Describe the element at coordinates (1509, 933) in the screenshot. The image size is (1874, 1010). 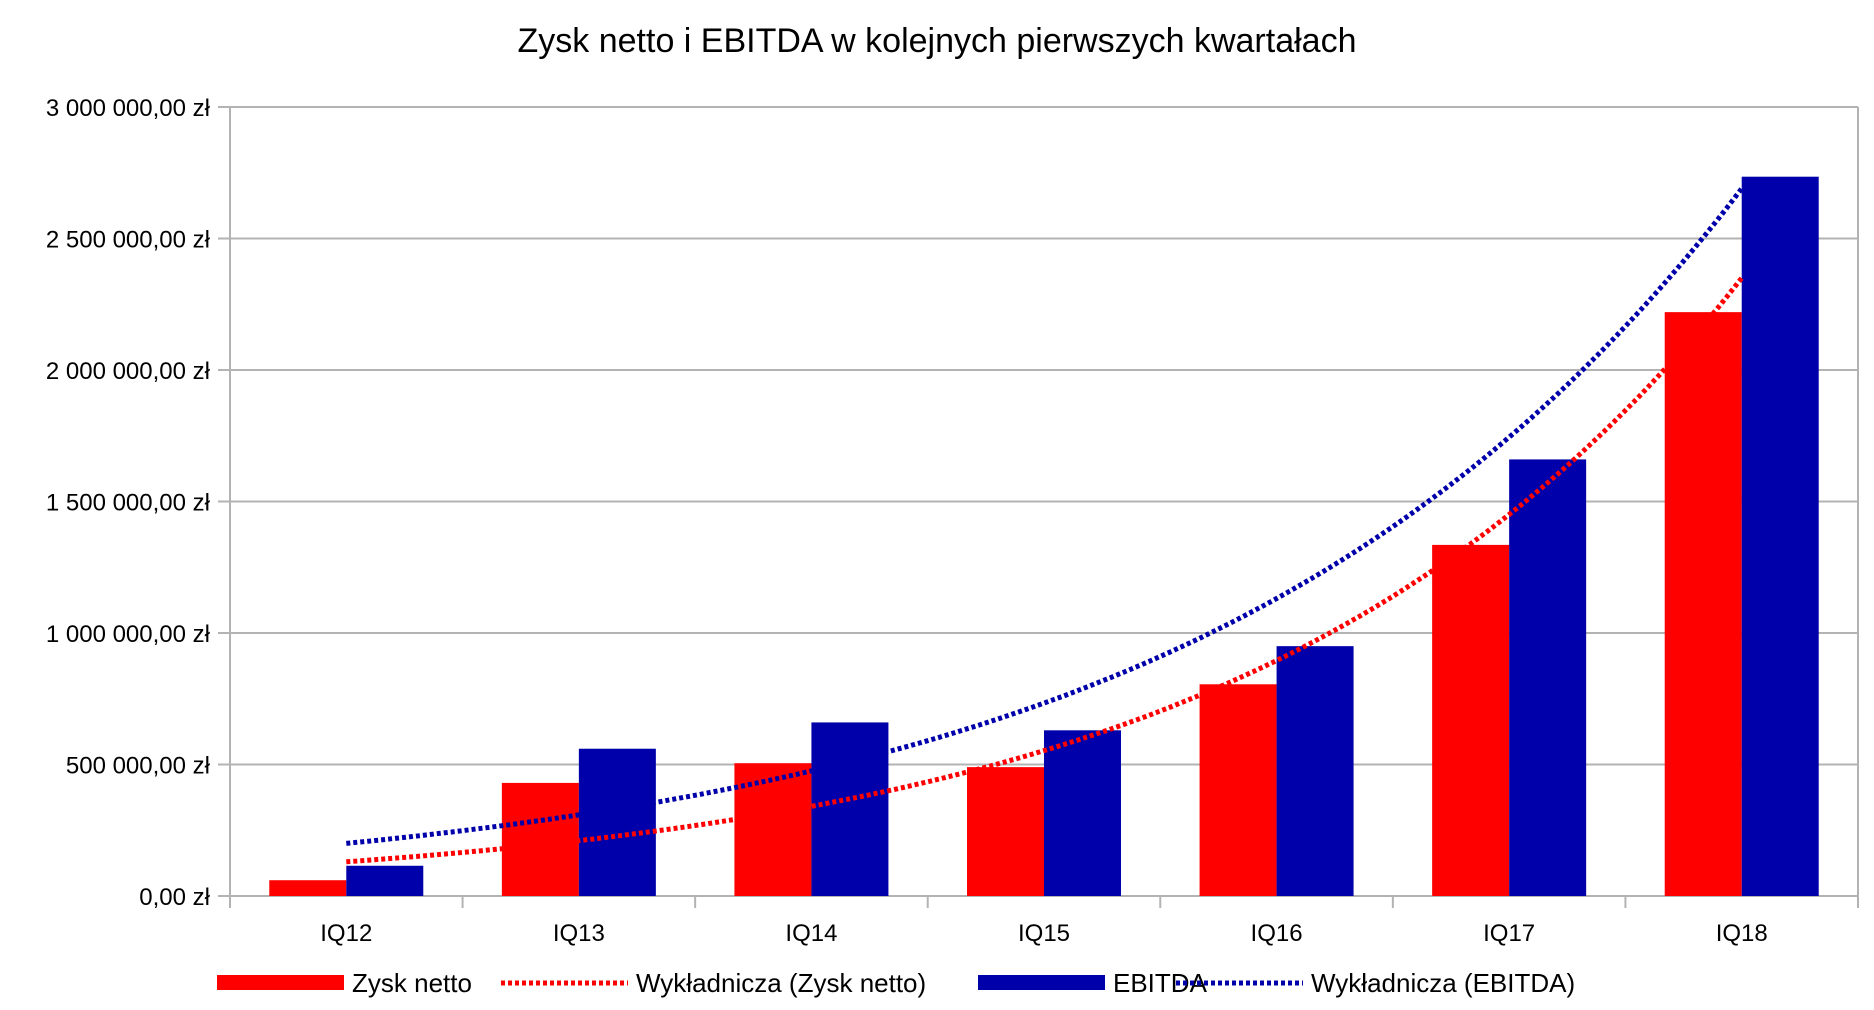
I see `x-tick-label: IQ17` at that location.